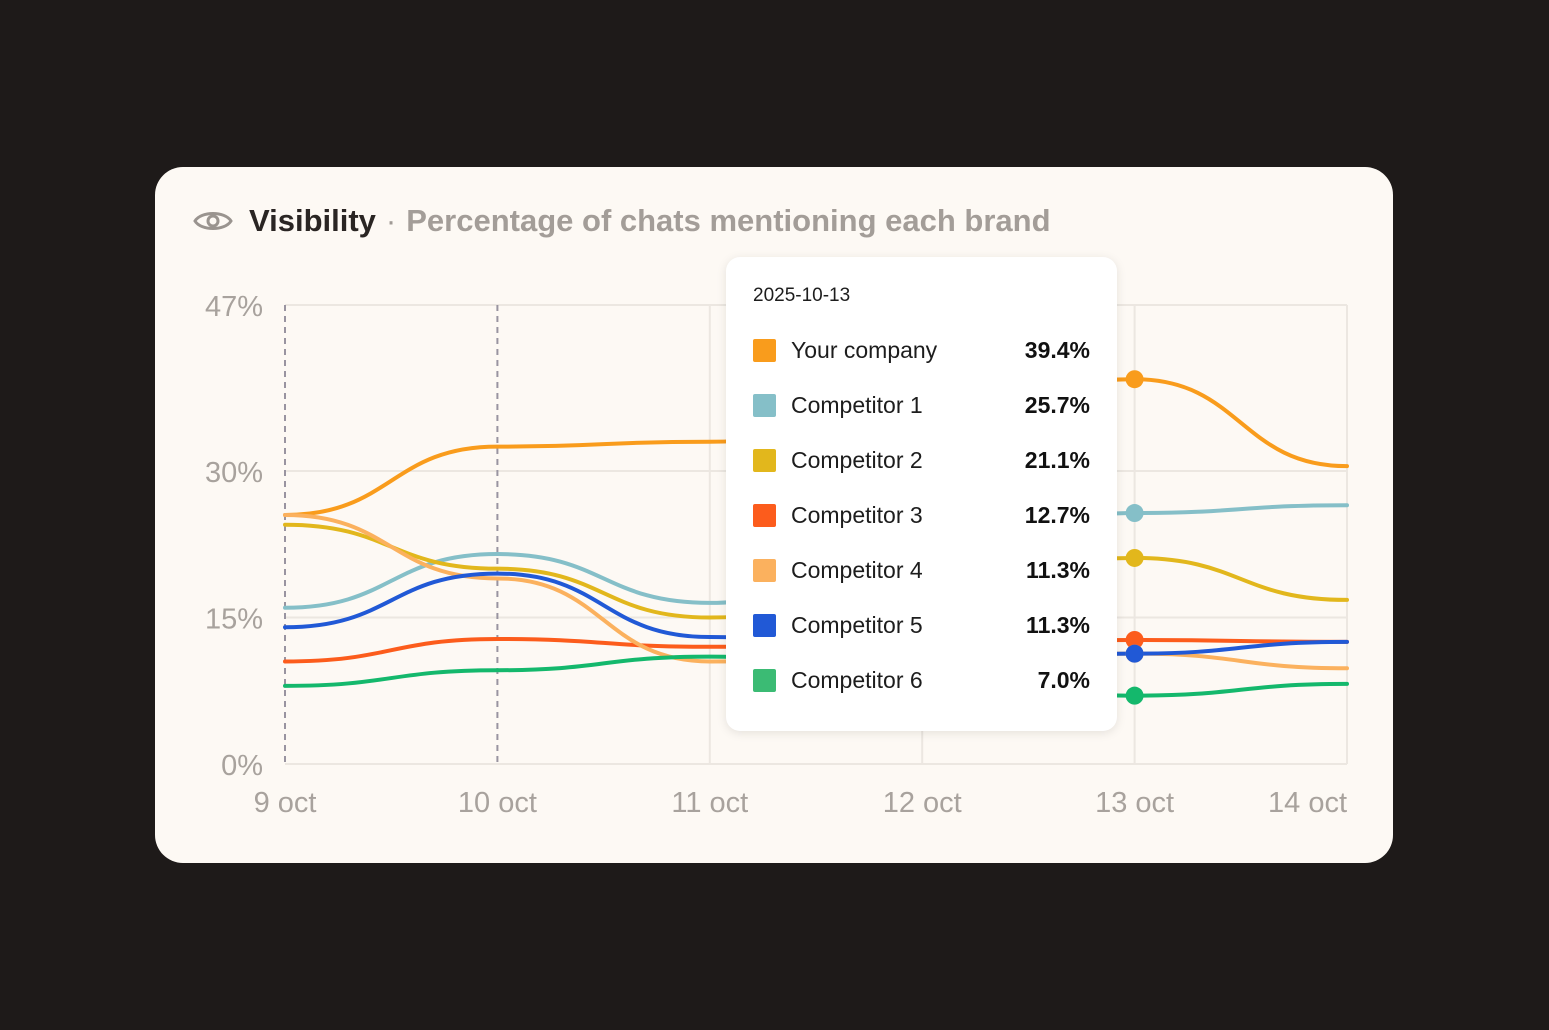  What do you see at coordinates (234, 473) in the screenshot?
I see `y-tick-label: 30%` at bounding box center [234, 473].